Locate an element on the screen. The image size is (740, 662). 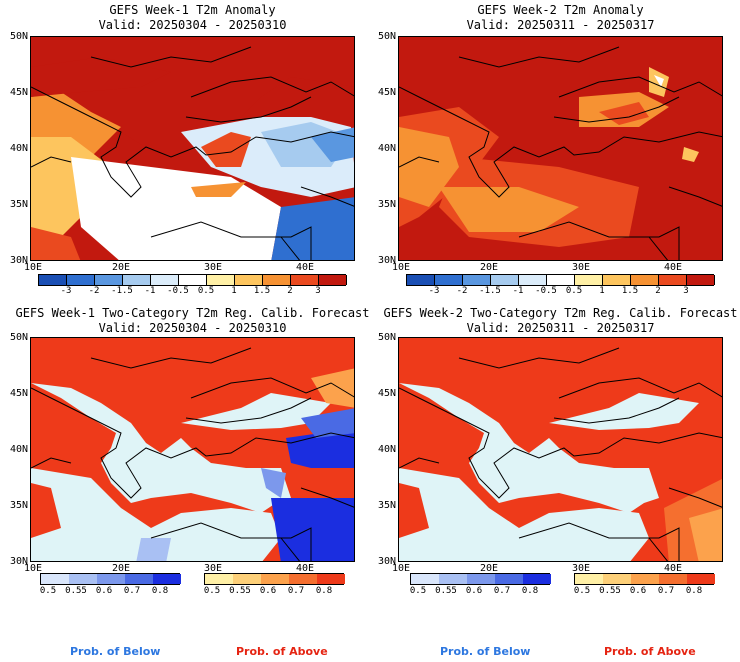
panel2-title-line2: Valid: 20250311 - 20250317 is located at coordinates (560, 25).